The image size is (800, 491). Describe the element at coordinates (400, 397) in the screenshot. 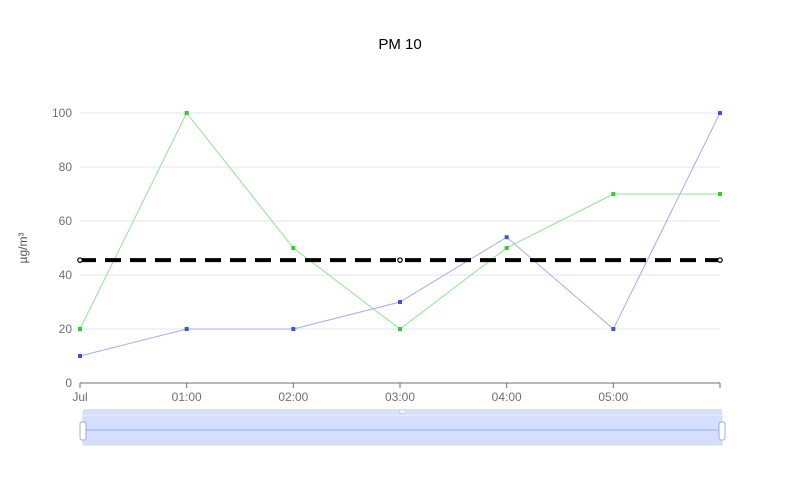

I see `x-tick-label: 03:00` at that location.